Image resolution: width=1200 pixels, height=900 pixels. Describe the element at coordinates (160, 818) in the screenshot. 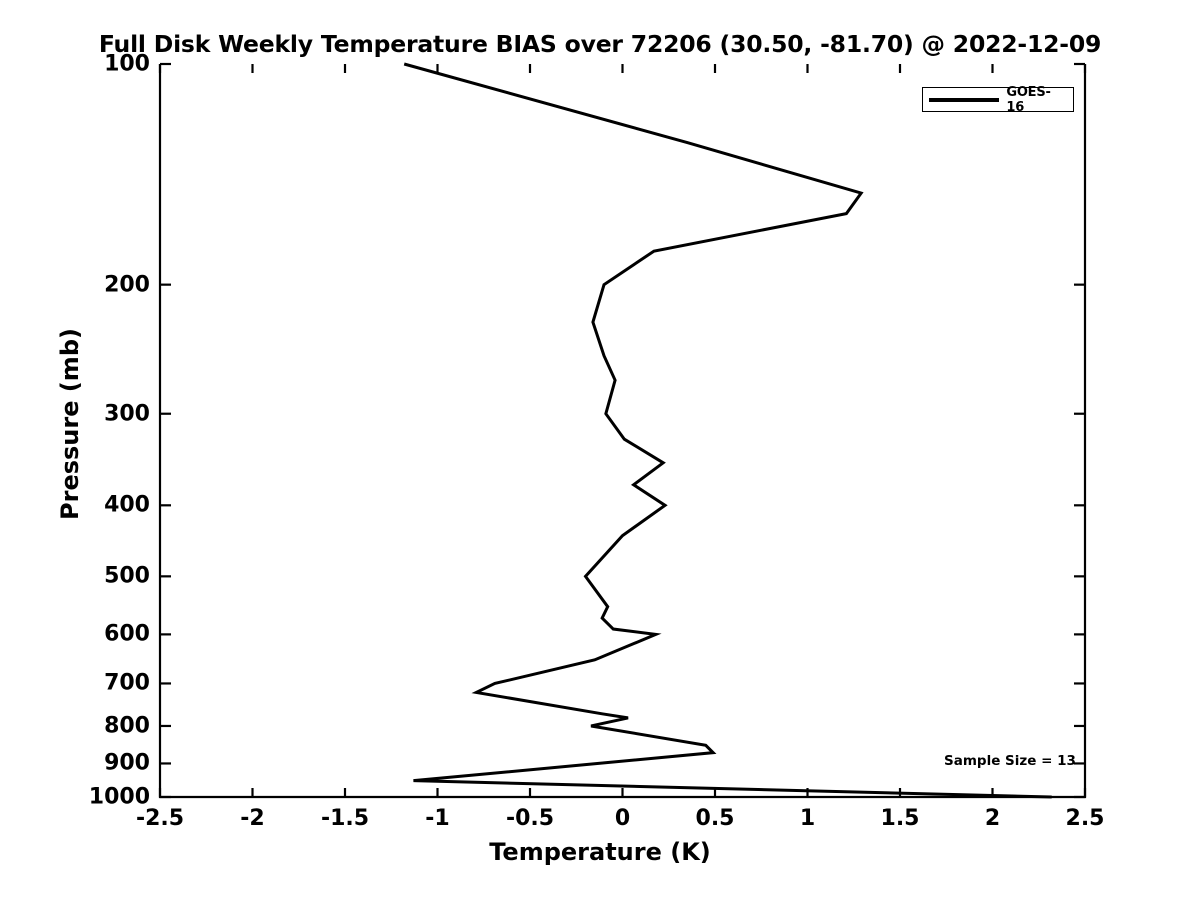

I see `x-tick-label: -2.5` at that location.